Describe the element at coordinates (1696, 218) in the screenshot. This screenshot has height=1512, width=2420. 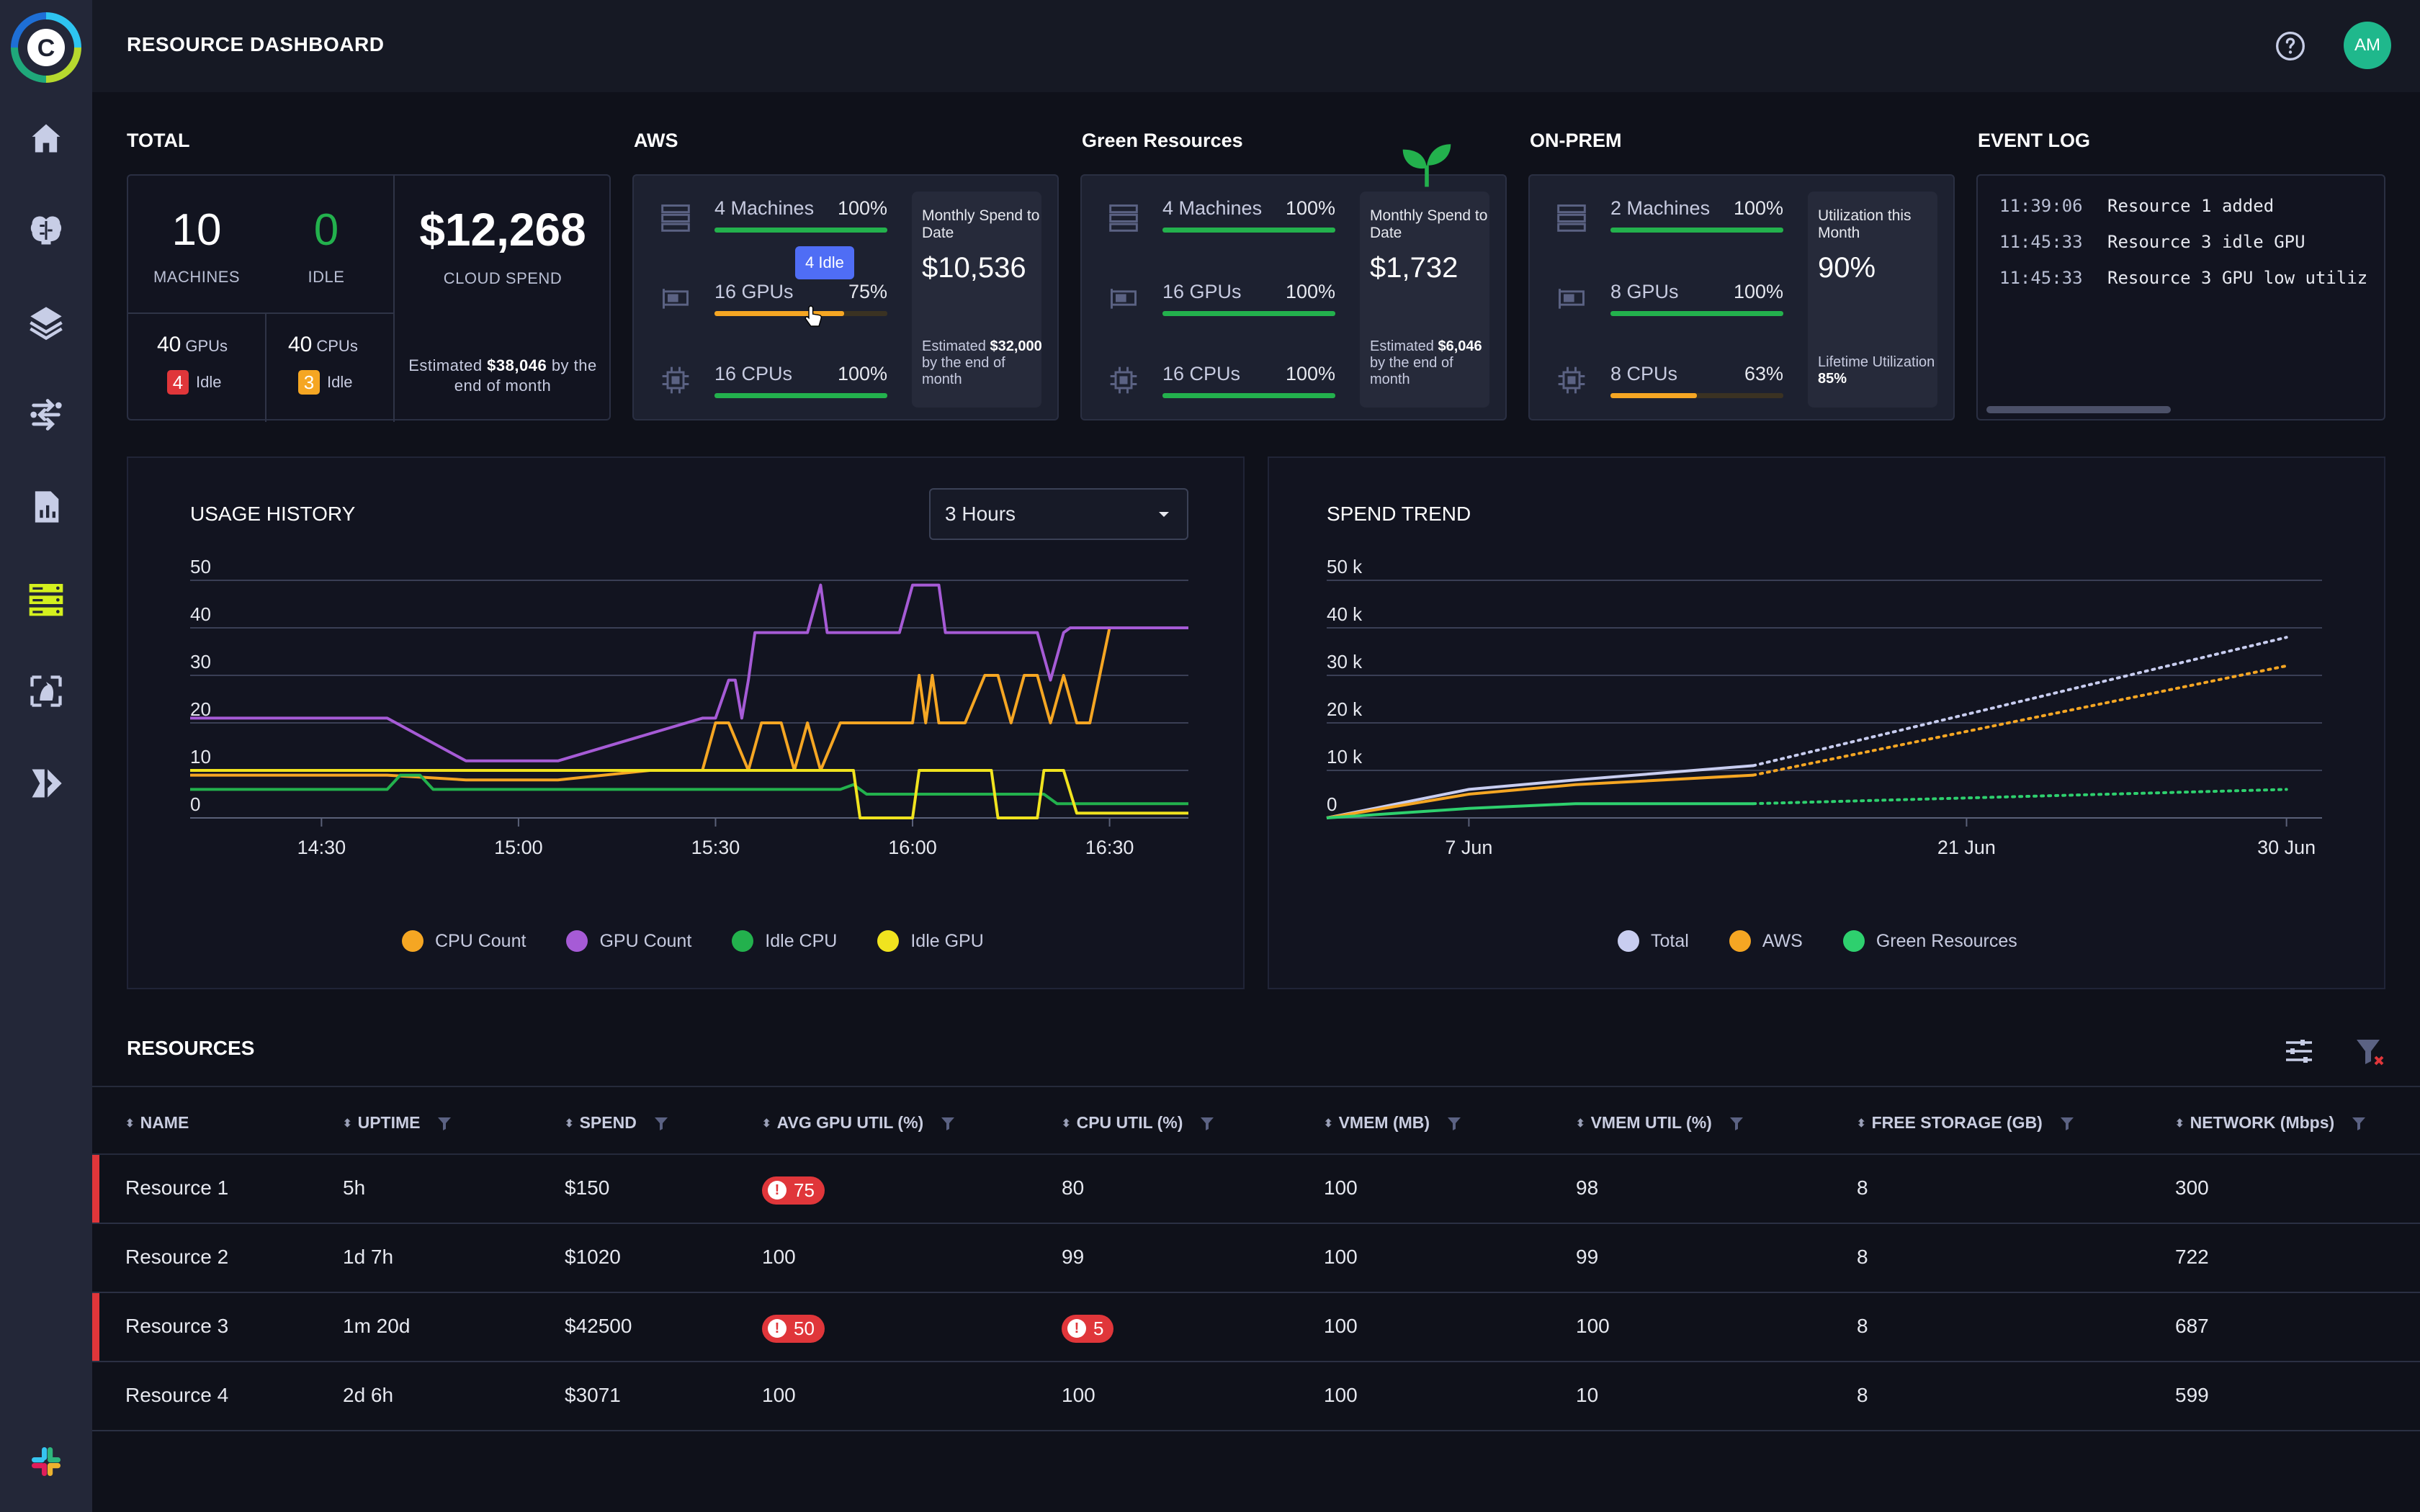
I see `onprem-machines-row: 2 Machines 100%` at that location.